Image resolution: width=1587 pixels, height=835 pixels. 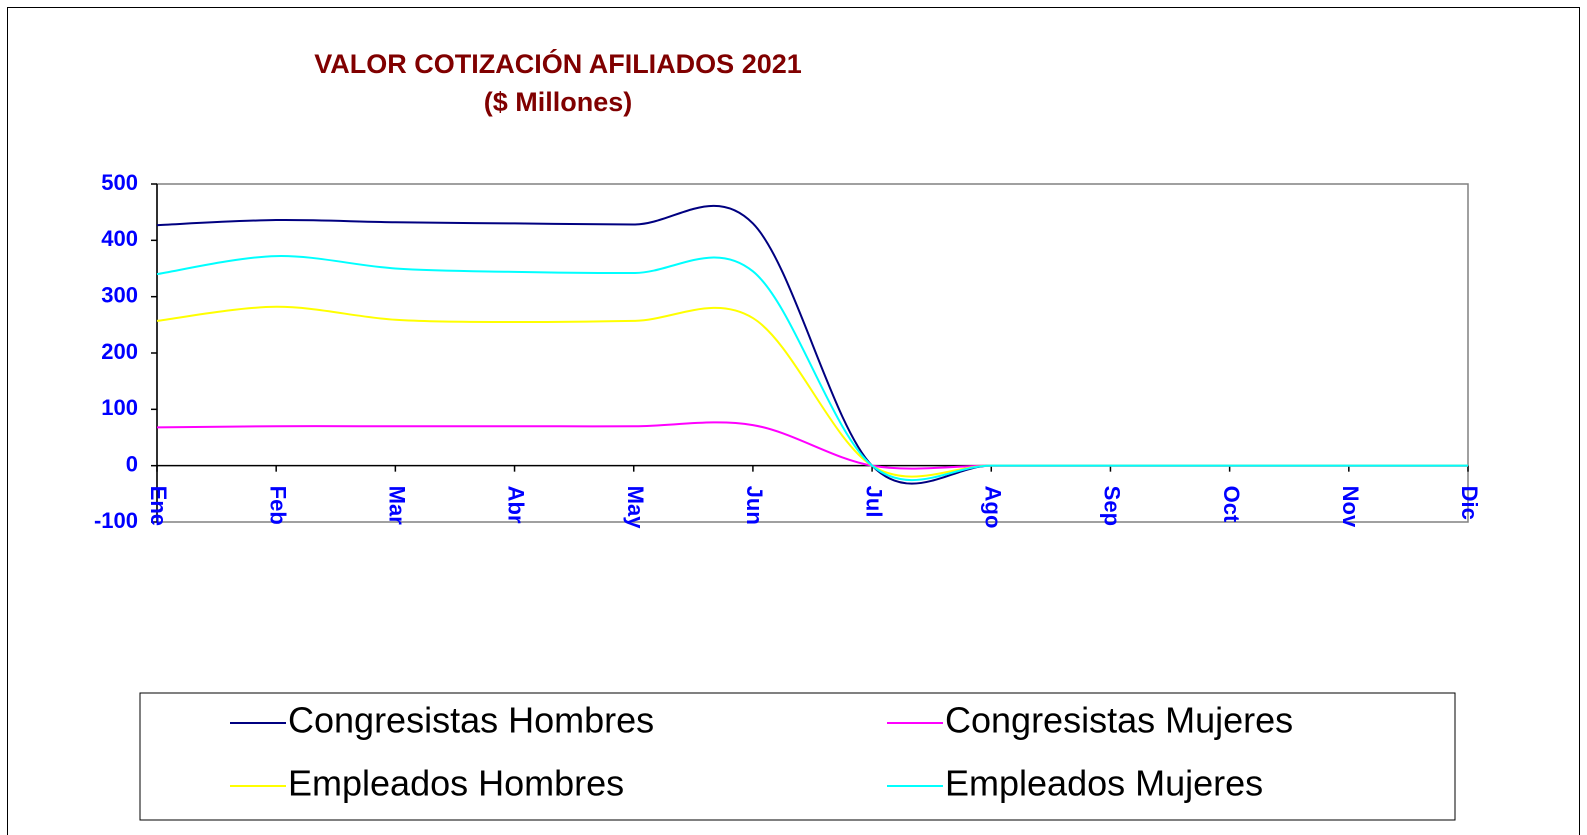 I want to click on series-line, so click(x=812, y=445).